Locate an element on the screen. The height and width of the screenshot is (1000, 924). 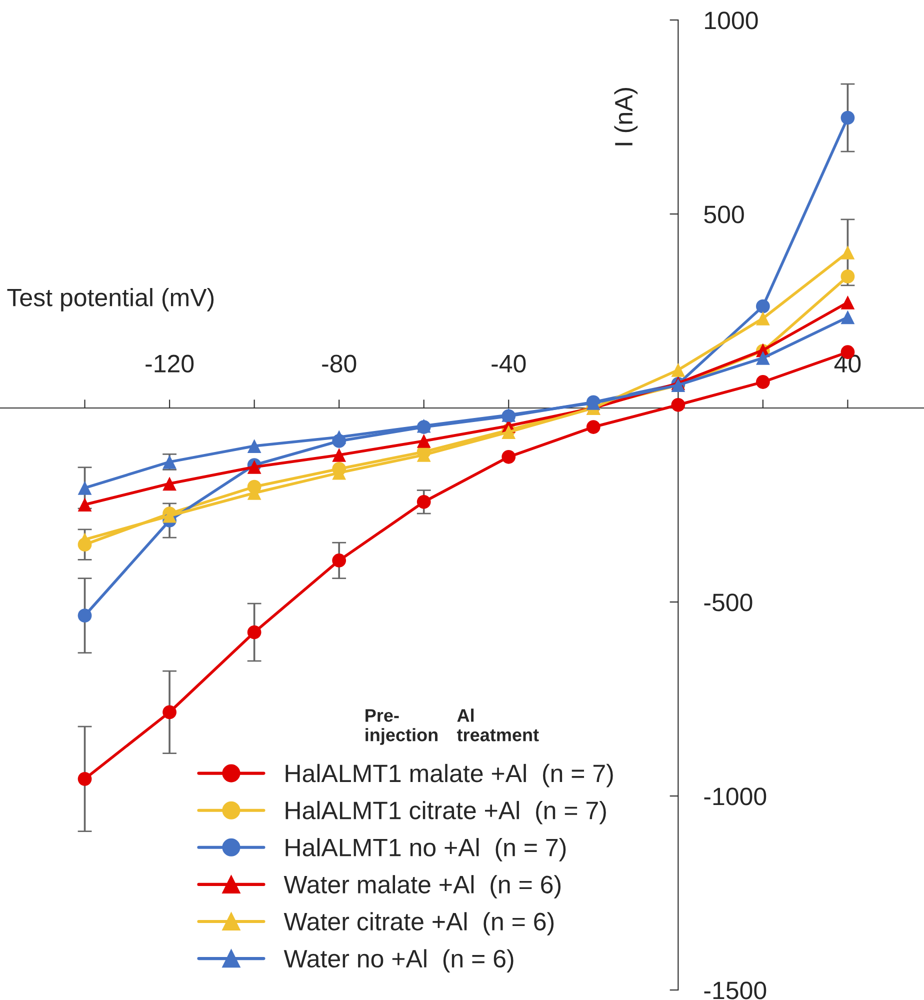
y-tick-label: 500 is located at coordinates (724, 215).